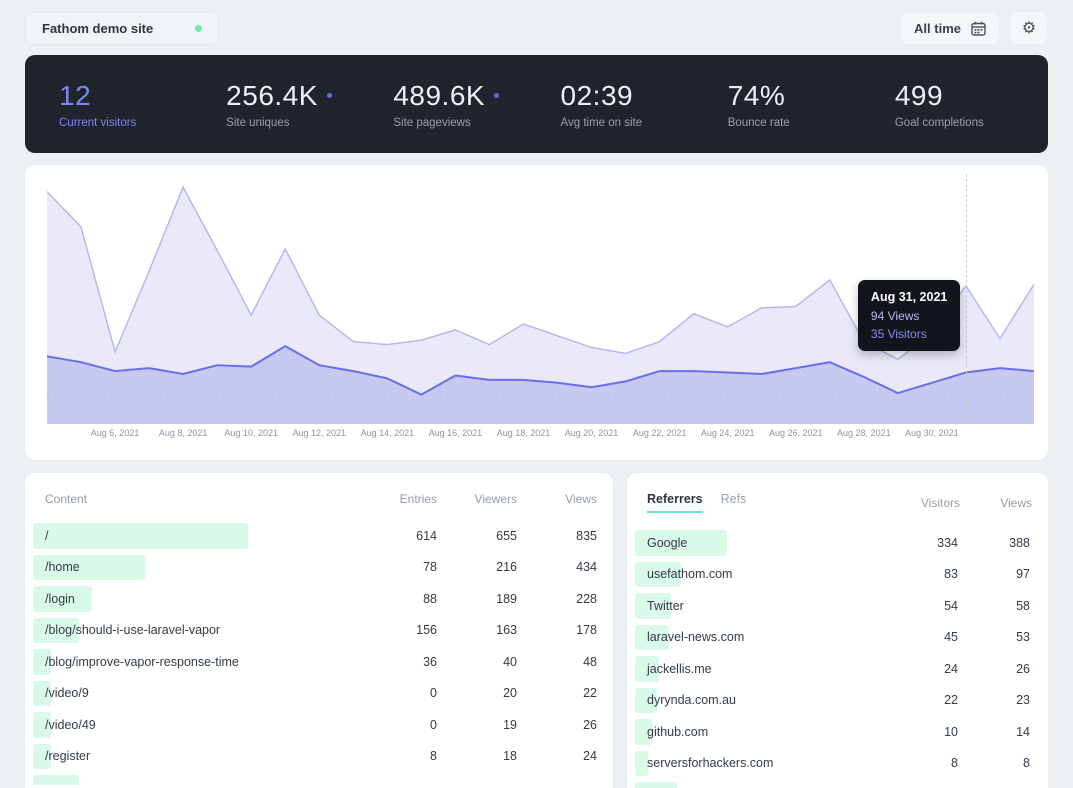  I want to click on table-row: /home 78 216 434, so click(319, 568).